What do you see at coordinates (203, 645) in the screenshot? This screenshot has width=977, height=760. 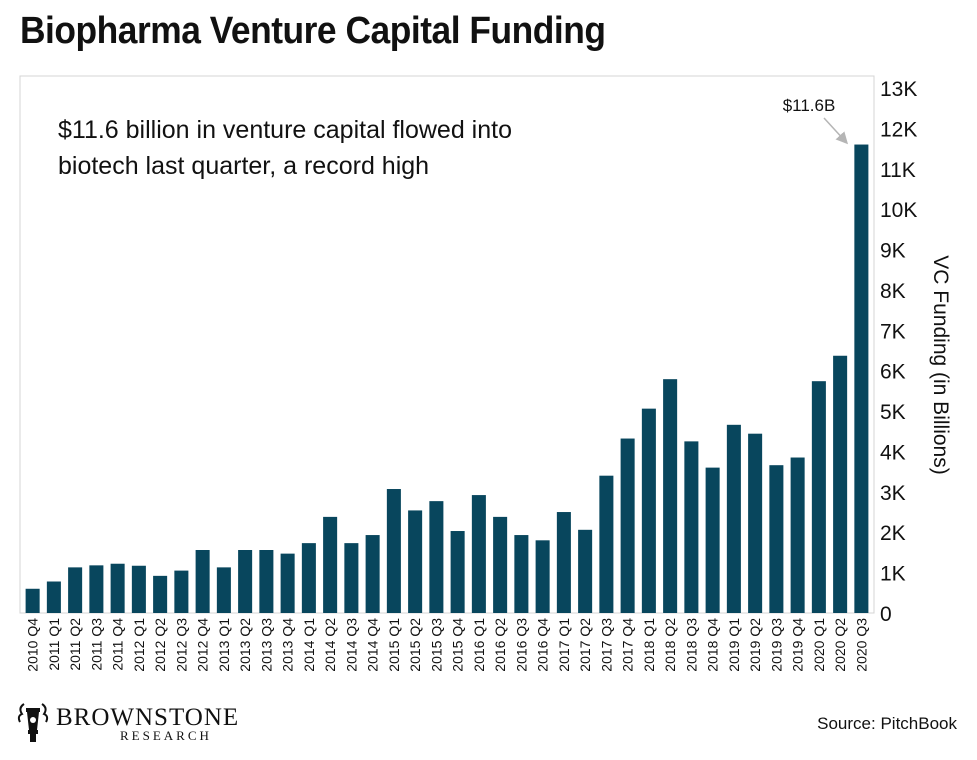 I see `x-tick-label: 2012 Q4` at bounding box center [203, 645].